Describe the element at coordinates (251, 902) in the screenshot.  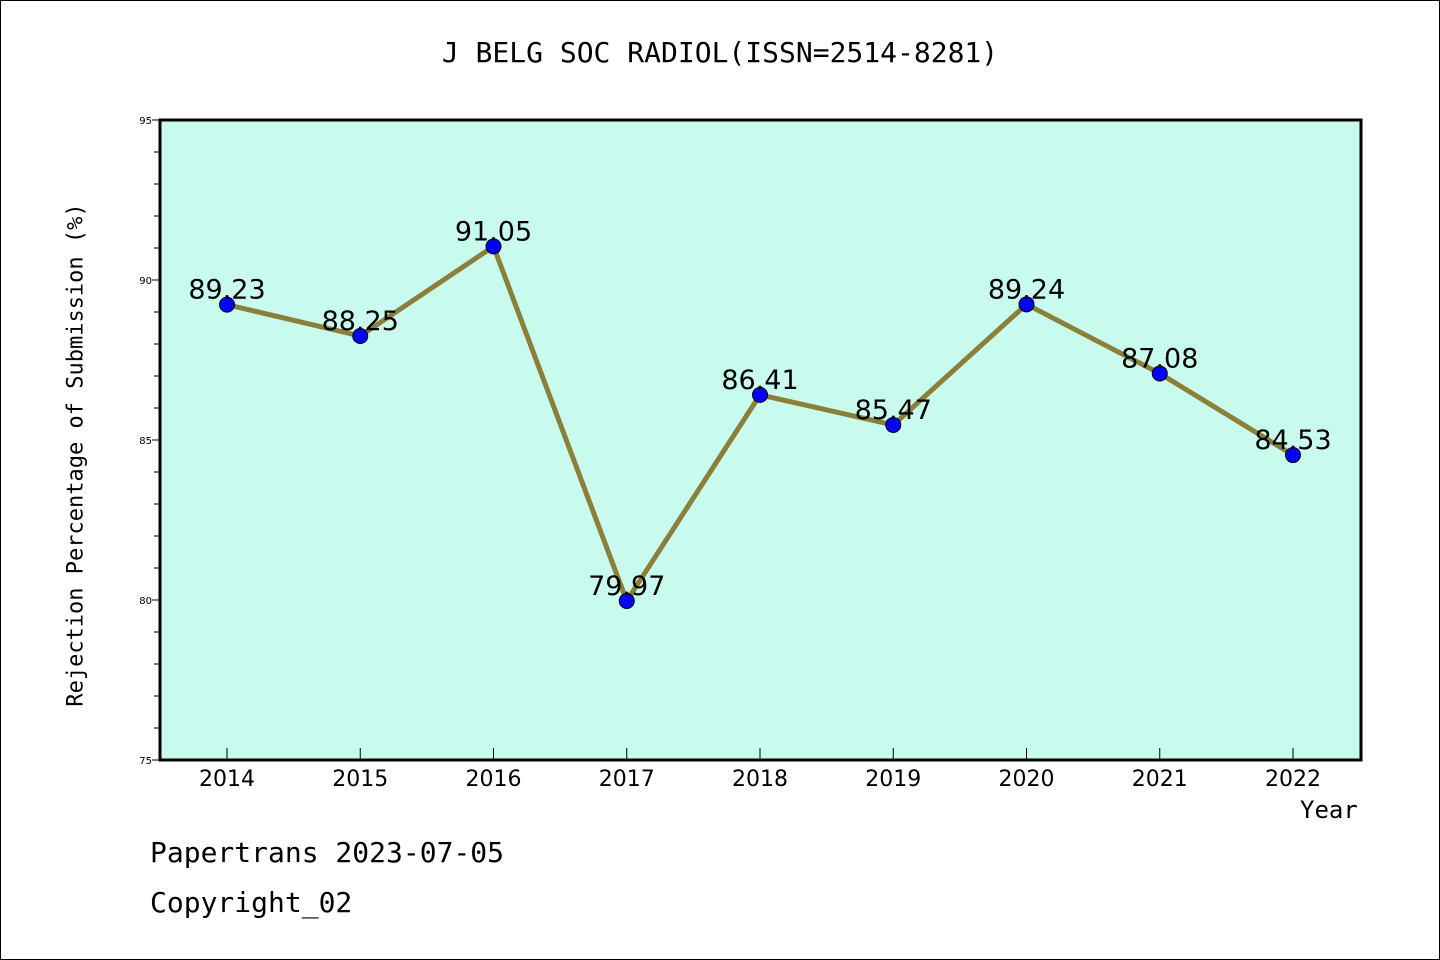
I see `footer-copyright: Copyright_02` at that location.